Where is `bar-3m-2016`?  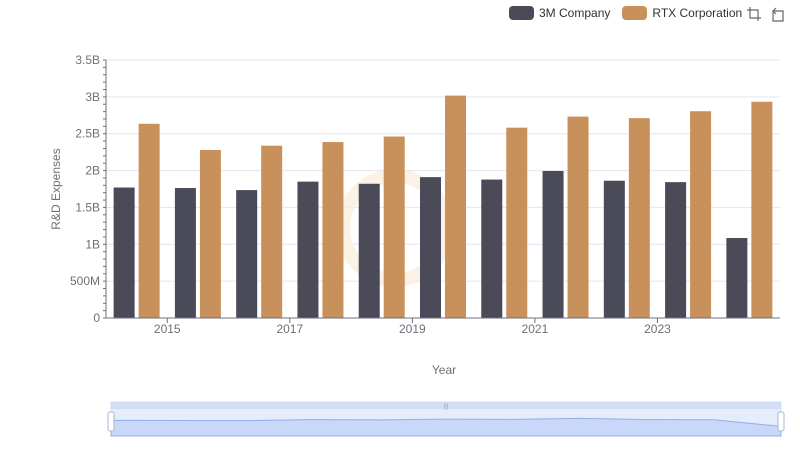
bar-3m-2016 is located at coordinates (247, 254).